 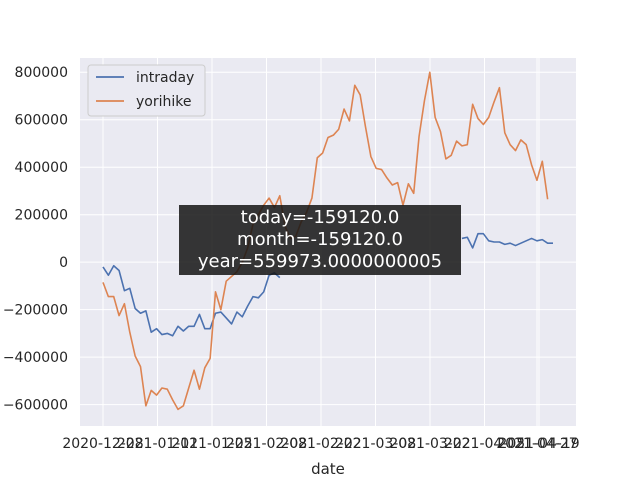 What do you see at coordinates (35, 358) in the screenshot?
I see `y-tick-label: −400000` at bounding box center [35, 358].